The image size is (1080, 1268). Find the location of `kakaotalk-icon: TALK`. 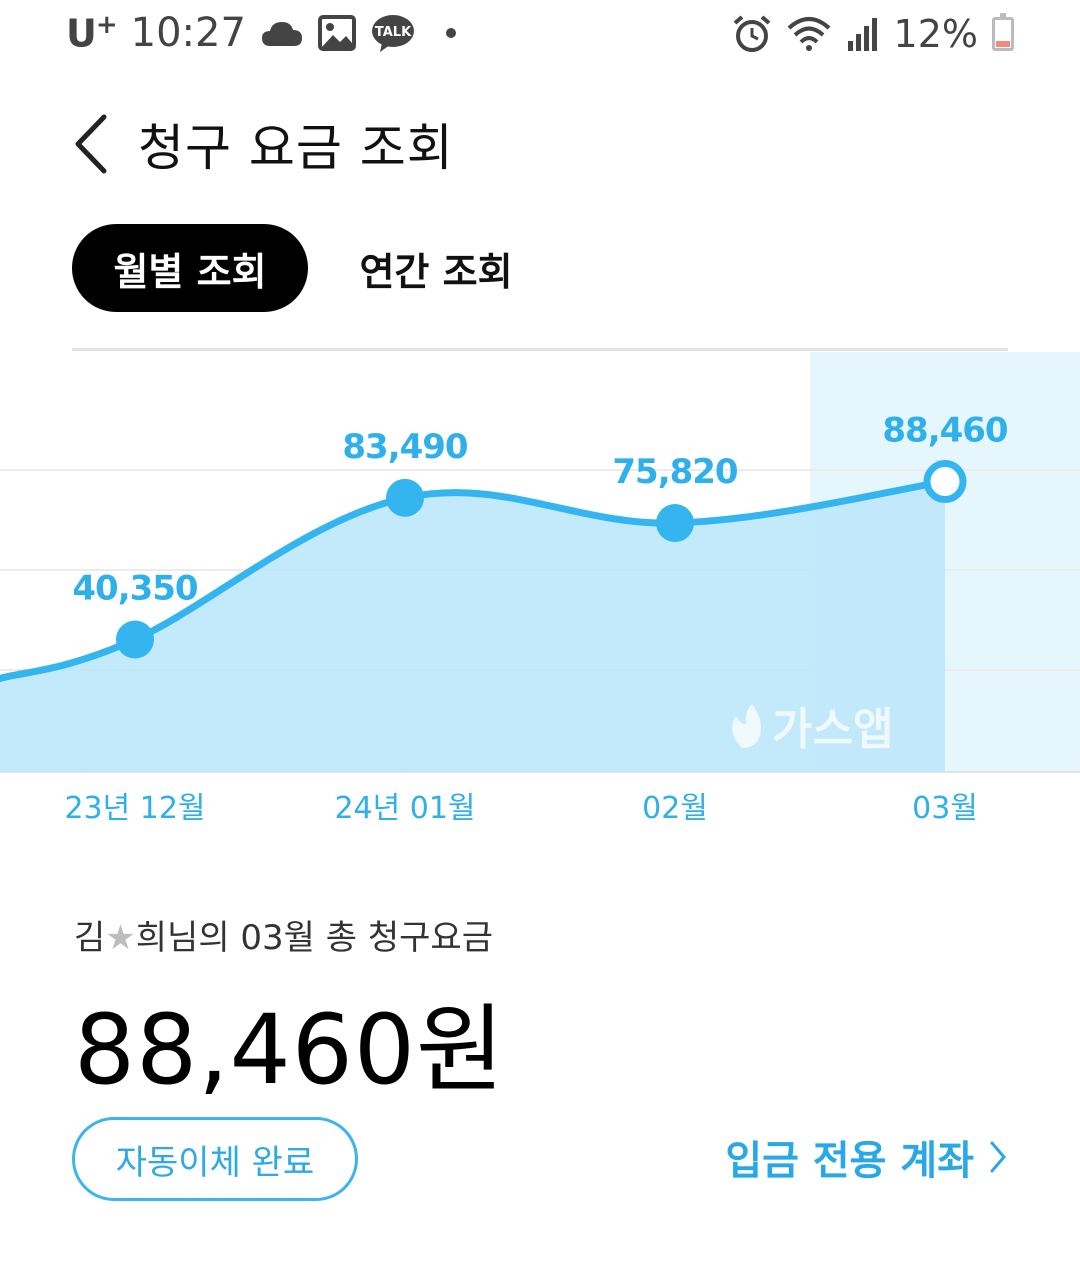

kakaotalk-icon: TALK is located at coordinates (392, 33).